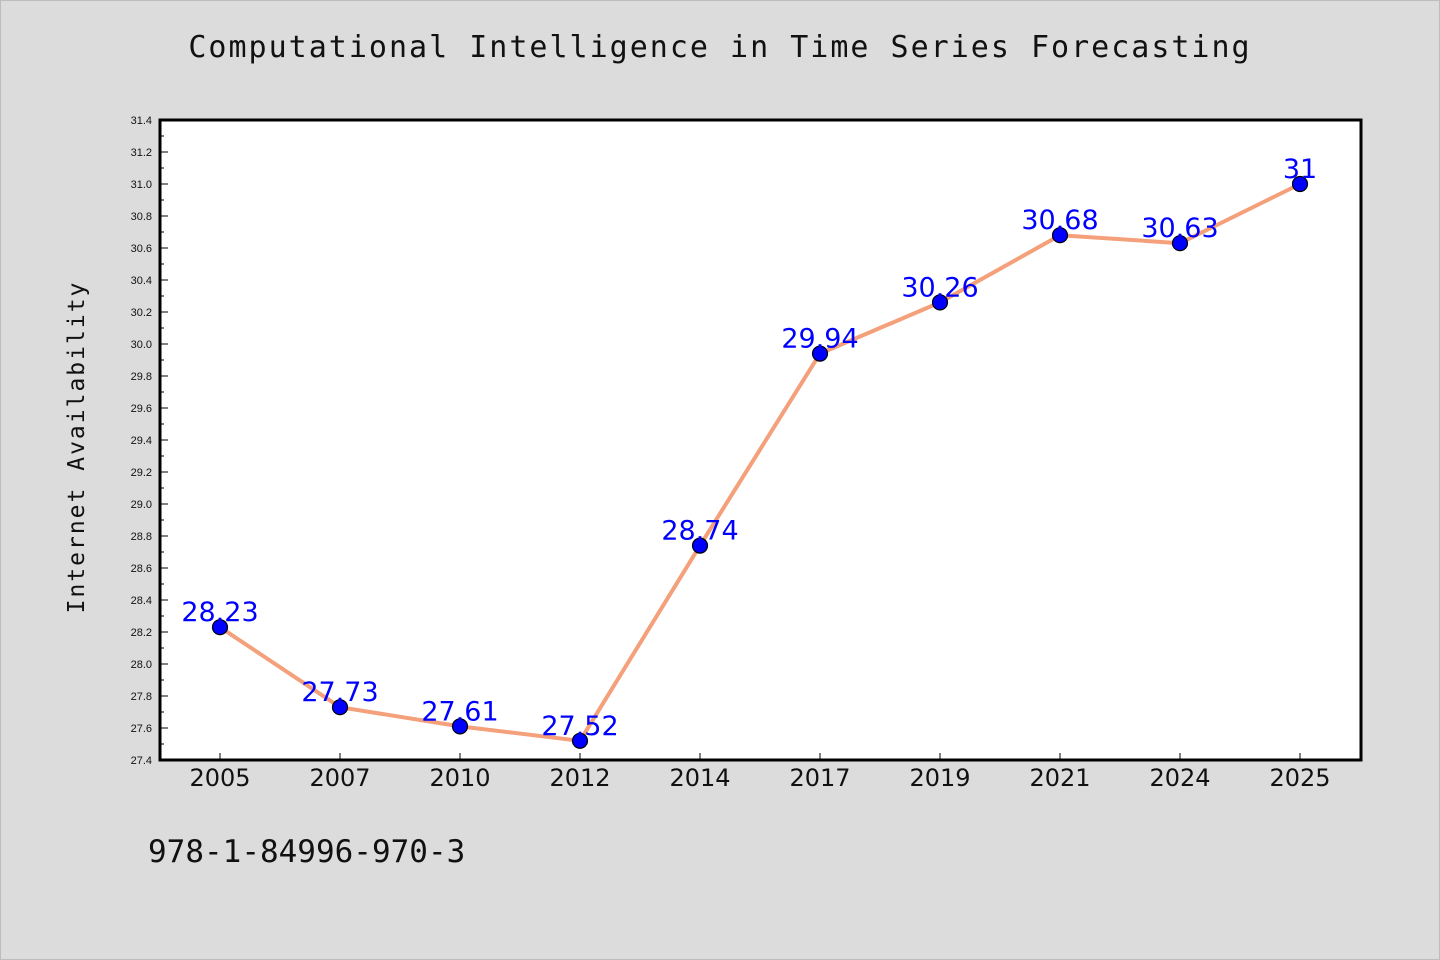 The height and width of the screenshot is (960, 1440). What do you see at coordinates (219, 612) in the screenshot?
I see `data-label: 28.23` at bounding box center [219, 612].